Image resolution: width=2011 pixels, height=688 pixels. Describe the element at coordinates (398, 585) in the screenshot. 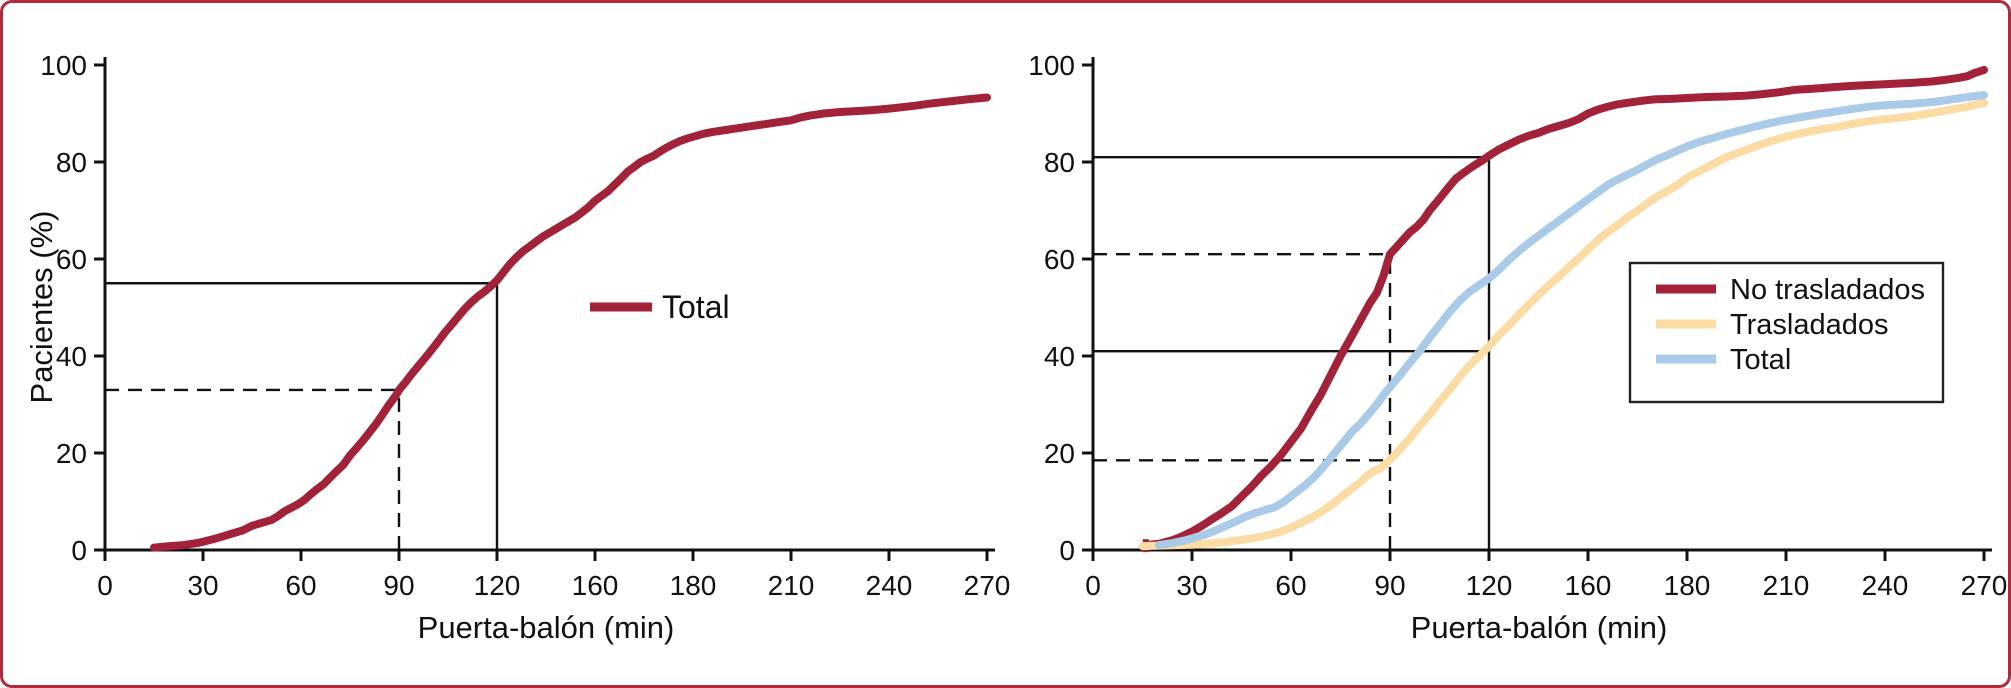

I see `x-tick-label-left: 90` at that location.